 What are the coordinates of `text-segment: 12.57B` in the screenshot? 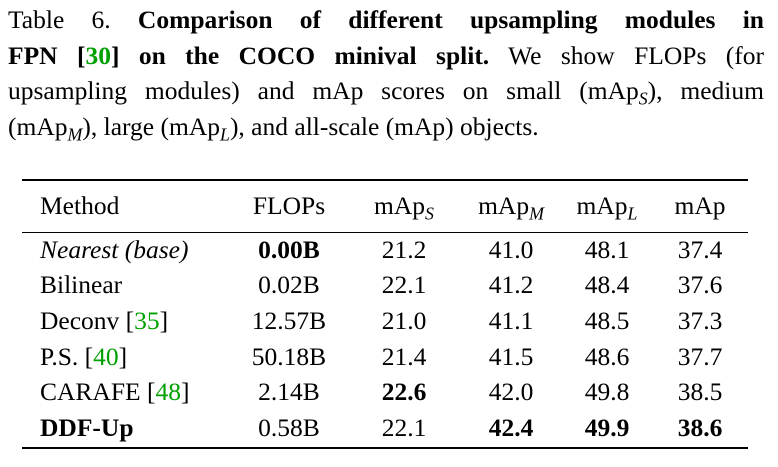 It's located at (289, 320).